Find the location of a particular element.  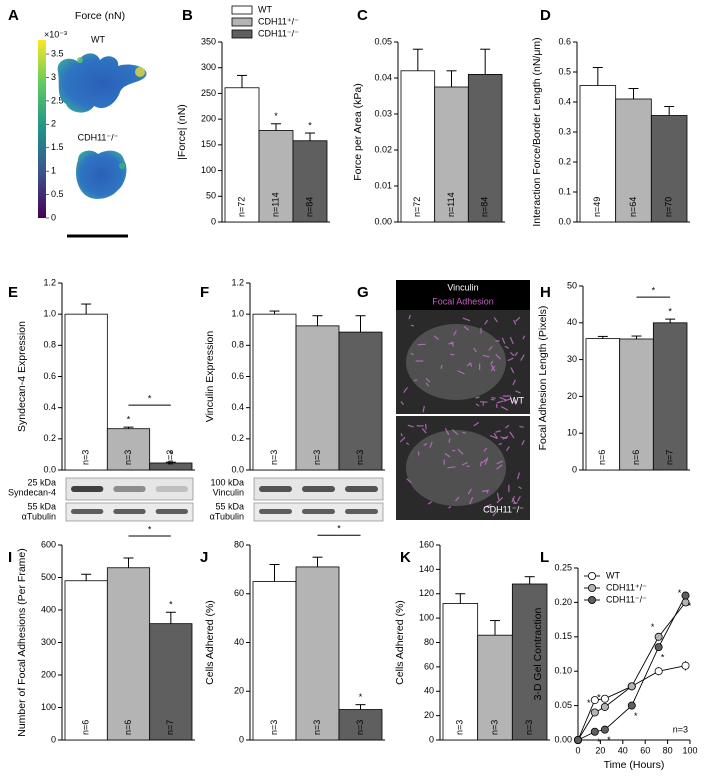

y-tick-label: 0.4 is located at coordinates (237, 407).